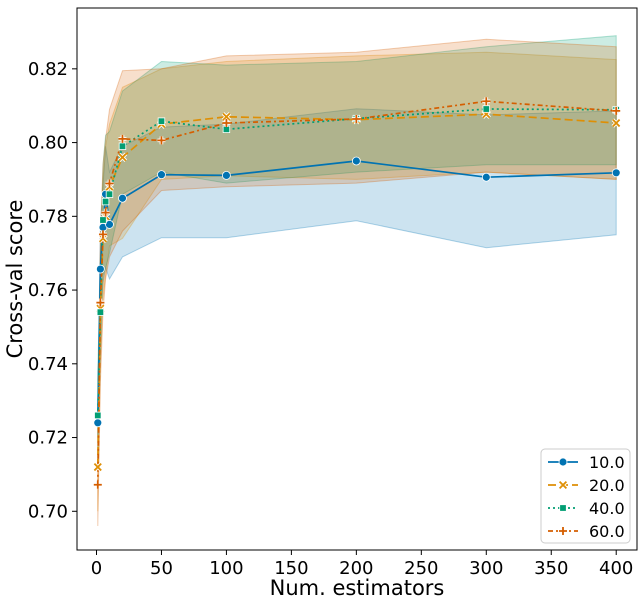 This screenshot has height=606, width=642. What do you see at coordinates (48, 69) in the screenshot?
I see `y-tick-label: 0.82` at bounding box center [48, 69].